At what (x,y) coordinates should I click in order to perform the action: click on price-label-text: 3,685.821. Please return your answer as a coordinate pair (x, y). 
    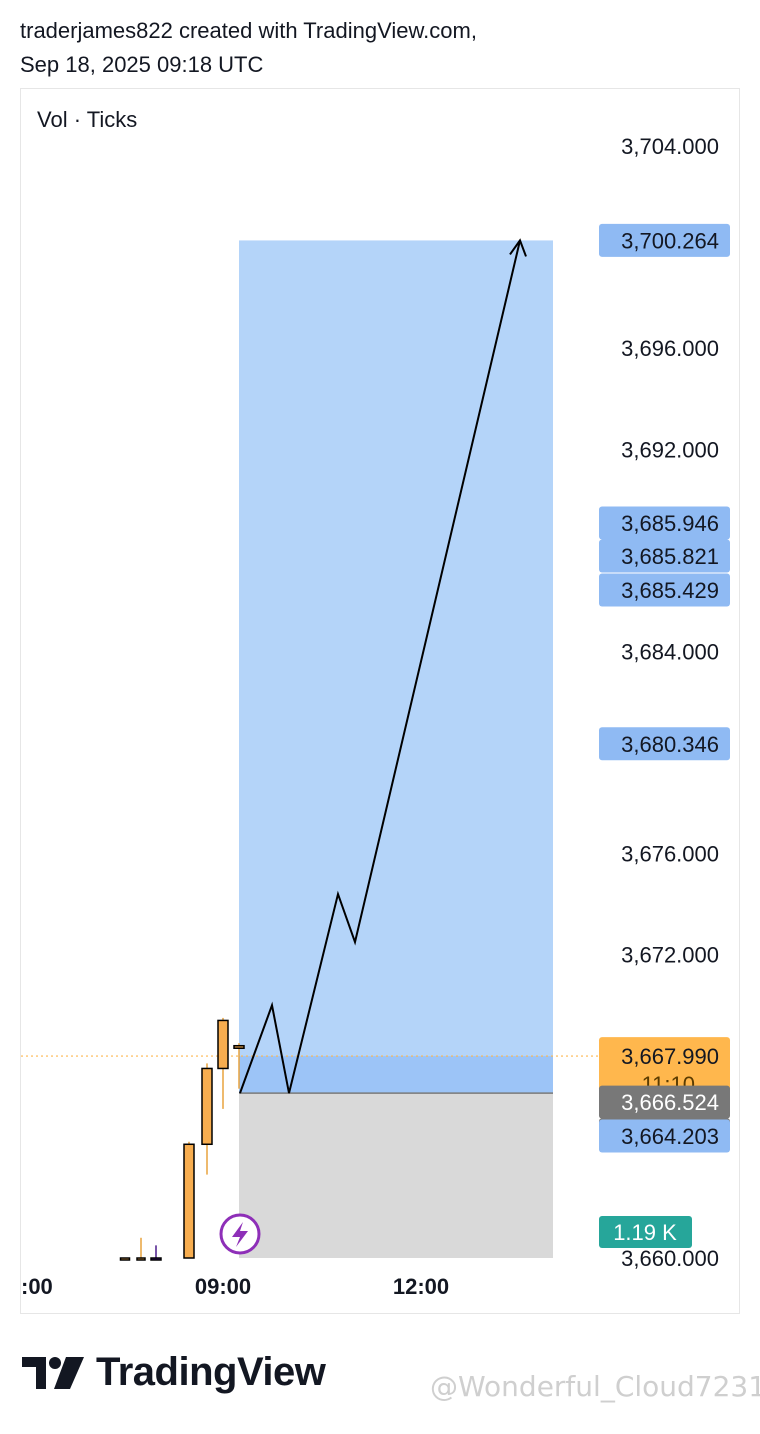
    Looking at the image, I should click on (670, 556).